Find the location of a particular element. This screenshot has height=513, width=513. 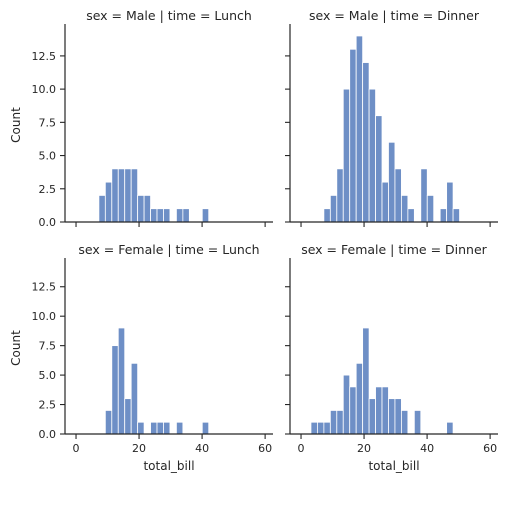

panel-title: sex = Female | time = Dinner is located at coordinates (394, 249).